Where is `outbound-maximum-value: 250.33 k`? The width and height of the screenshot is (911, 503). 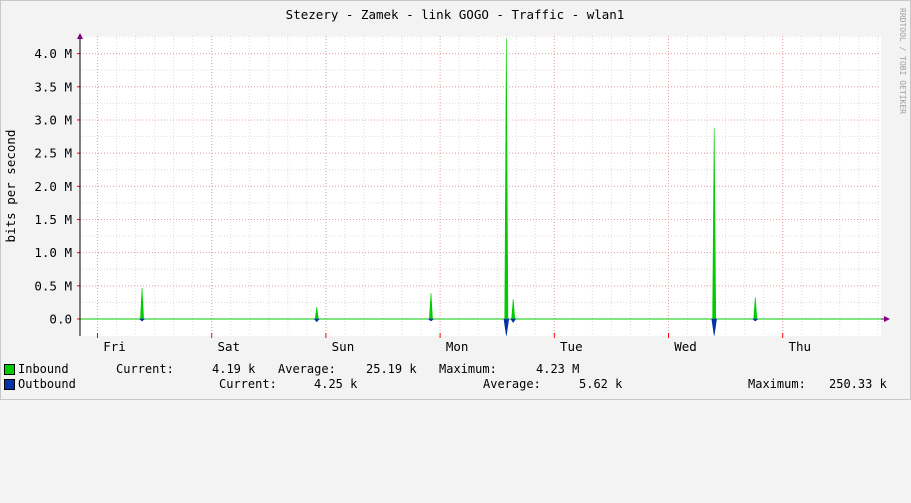 outbound-maximum-value: 250.33 k is located at coordinates (858, 384).